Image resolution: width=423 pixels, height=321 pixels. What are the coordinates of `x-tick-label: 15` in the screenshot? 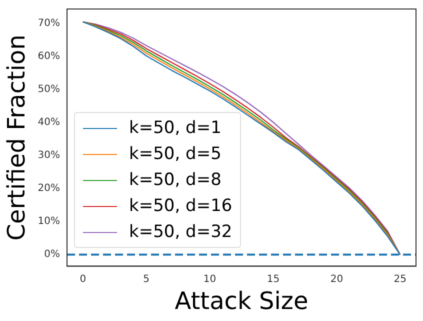 It's located at (273, 279).